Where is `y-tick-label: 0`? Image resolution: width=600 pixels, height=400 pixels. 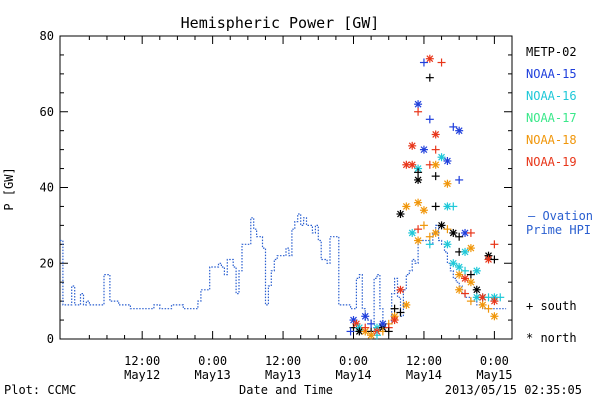 y-tick-label: 0 is located at coordinates (50, 339).